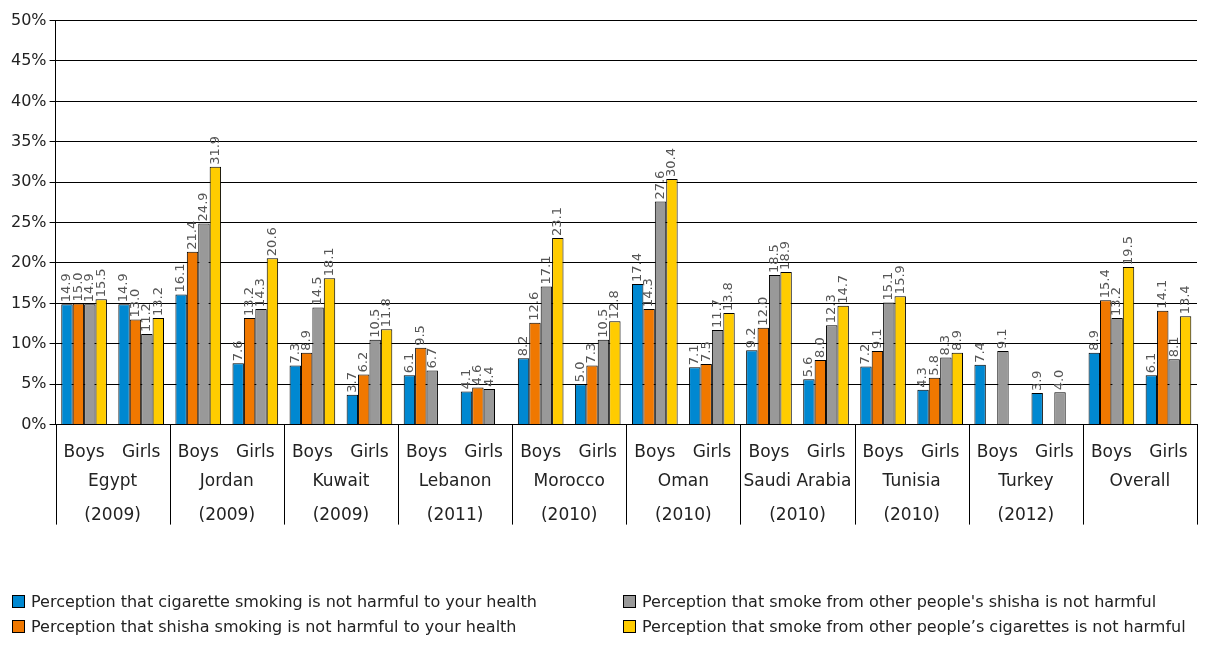 The image size is (1215, 648). I want to click on legend-label: Perception that smoke from other people’s cigarettes is not harmful, so click(914, 626).